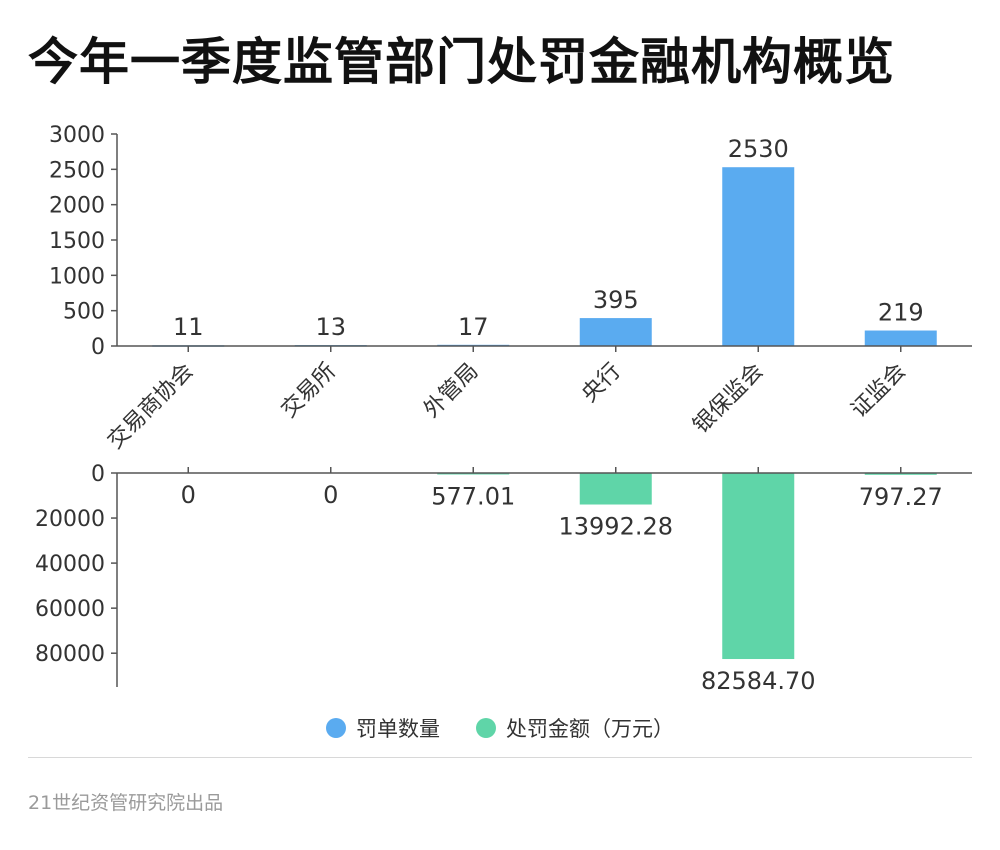  Describe the element at coordinates (473, 327) in the screenshot. I see `count-data-label-wgj: 17` at that location.